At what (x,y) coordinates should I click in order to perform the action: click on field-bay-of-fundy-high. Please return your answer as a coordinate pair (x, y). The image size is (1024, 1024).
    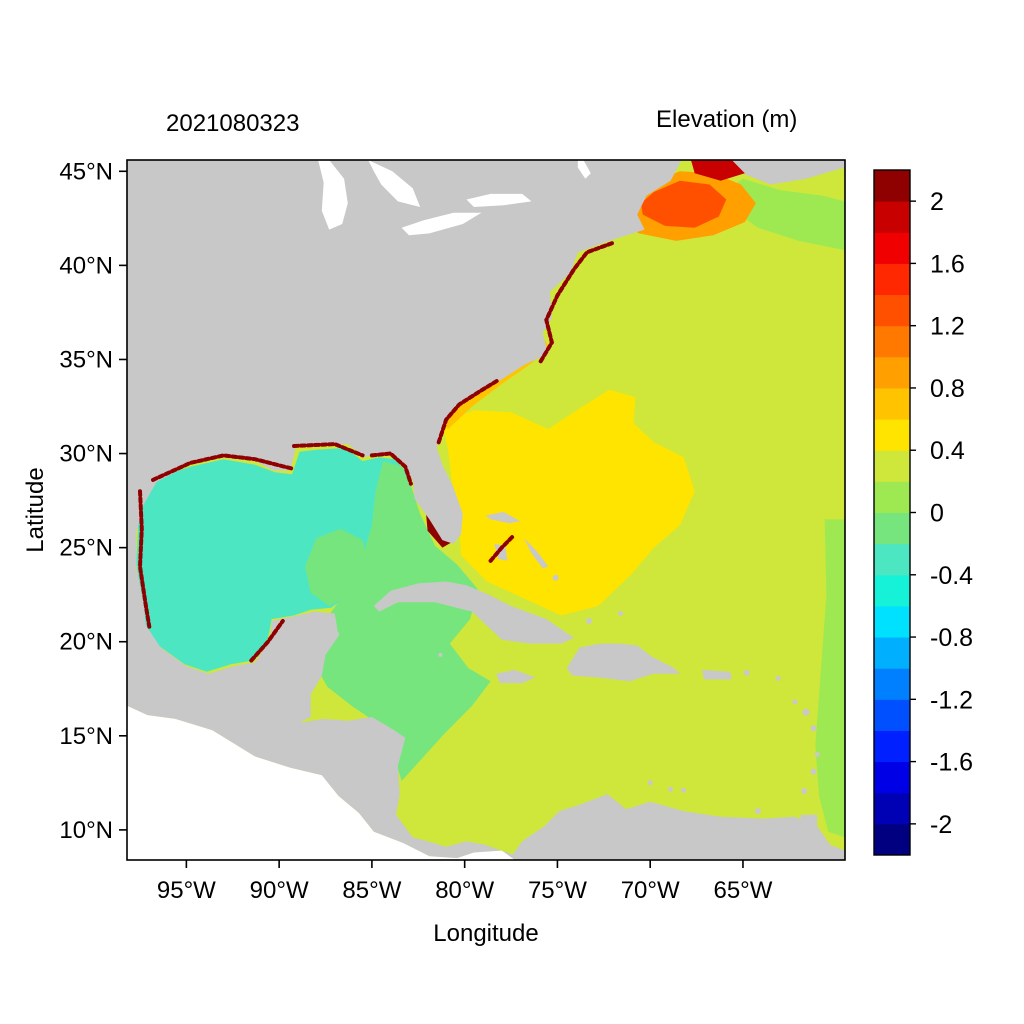
    Looking at the image, I should click on (720, 170).